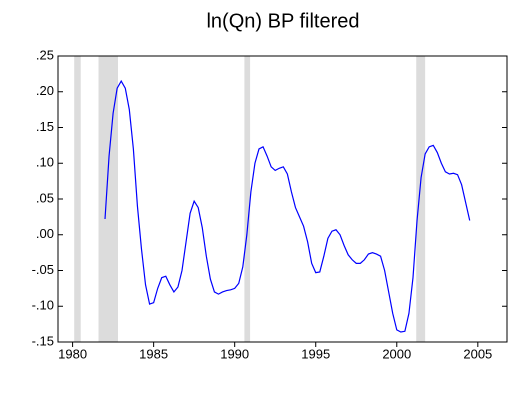 Image resolution: width=509 pixels, height=401 pixels. Describe the element at coordinates (282, 21) in the screenshot. I see `chart-title: ln(Qn) BP filtered` at that location.